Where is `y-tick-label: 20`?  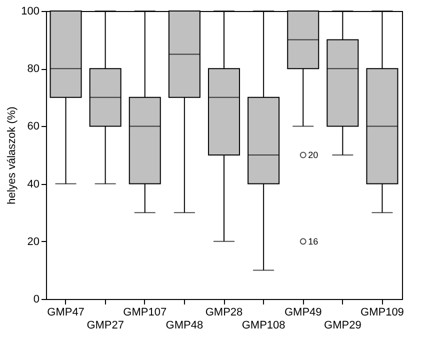
y-tick-label: 20 is located at coordinates (33, 242).